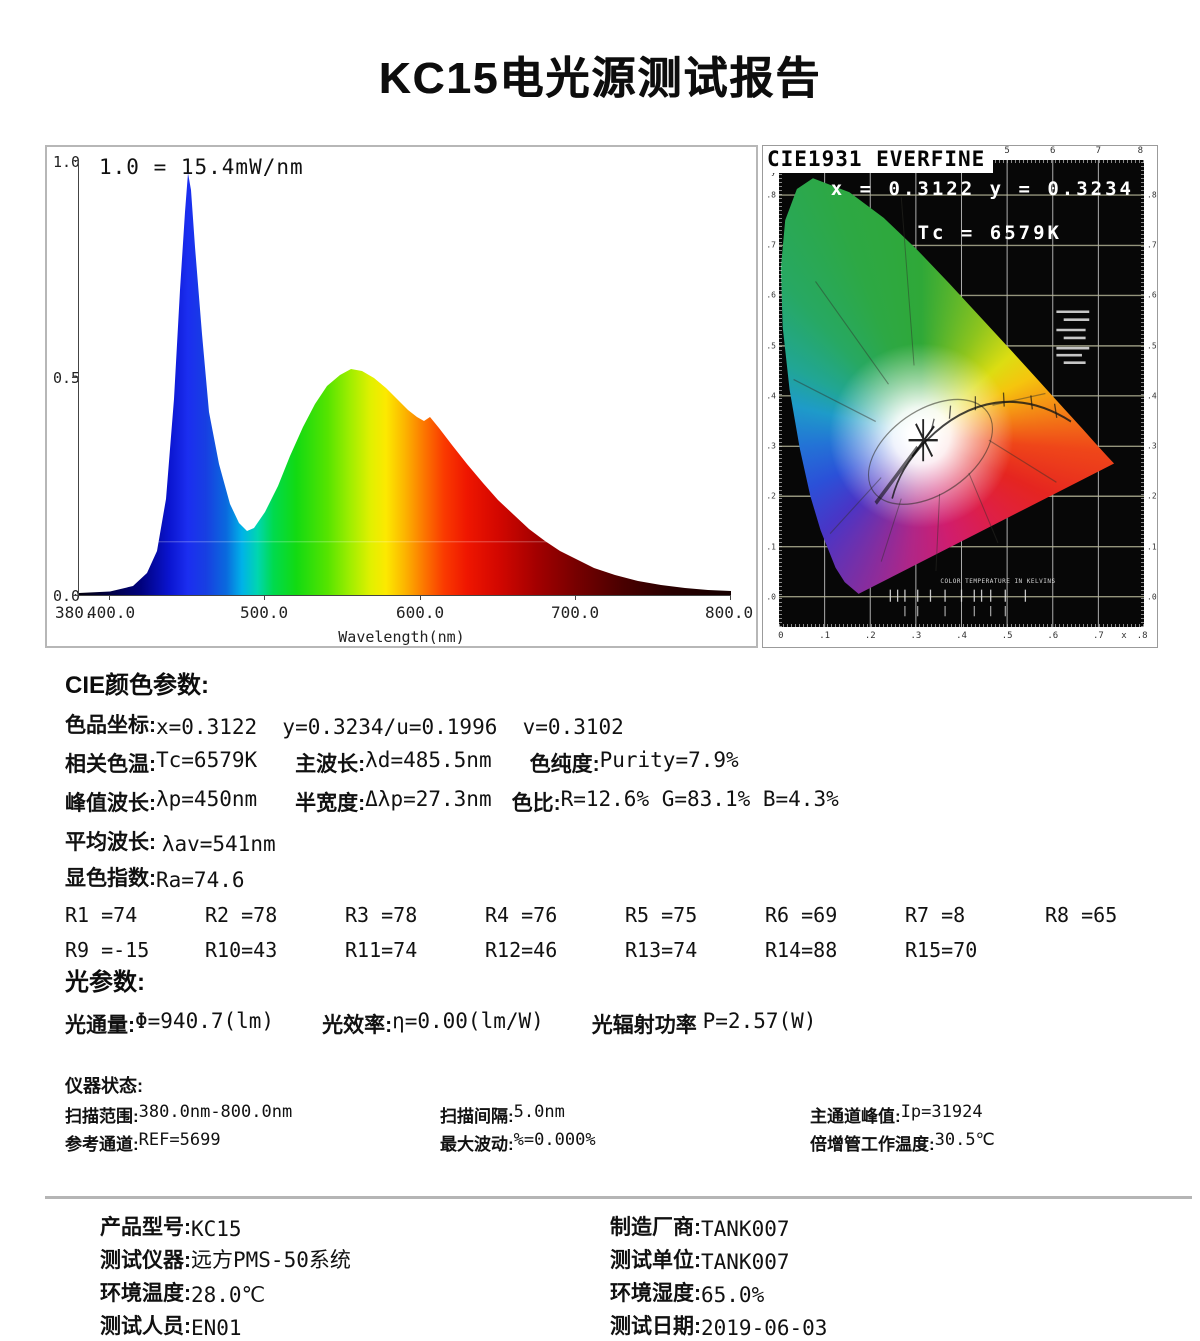 The height and width of the screenshot is (1341, 1200). Describe the element at coordinates (105, 982) in the screenshot. I see `light-params-heading: 光参数:` at that location.